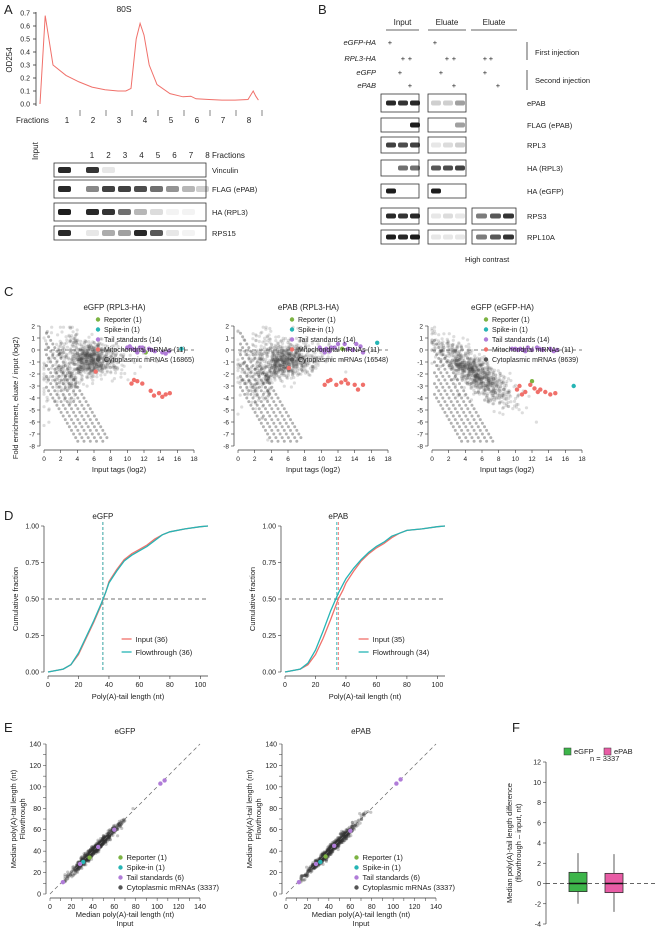 The image size is (668, 936). Describe the element at coordinates (108, 155) in the screenshot. I see `blot-lane-label: 2` at that location.